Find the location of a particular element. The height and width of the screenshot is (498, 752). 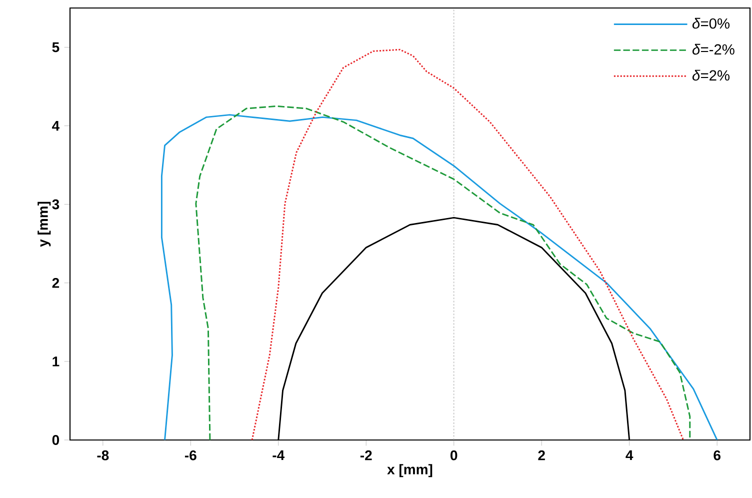

y-tick-label: 4 is located at coordinates (56, 126).